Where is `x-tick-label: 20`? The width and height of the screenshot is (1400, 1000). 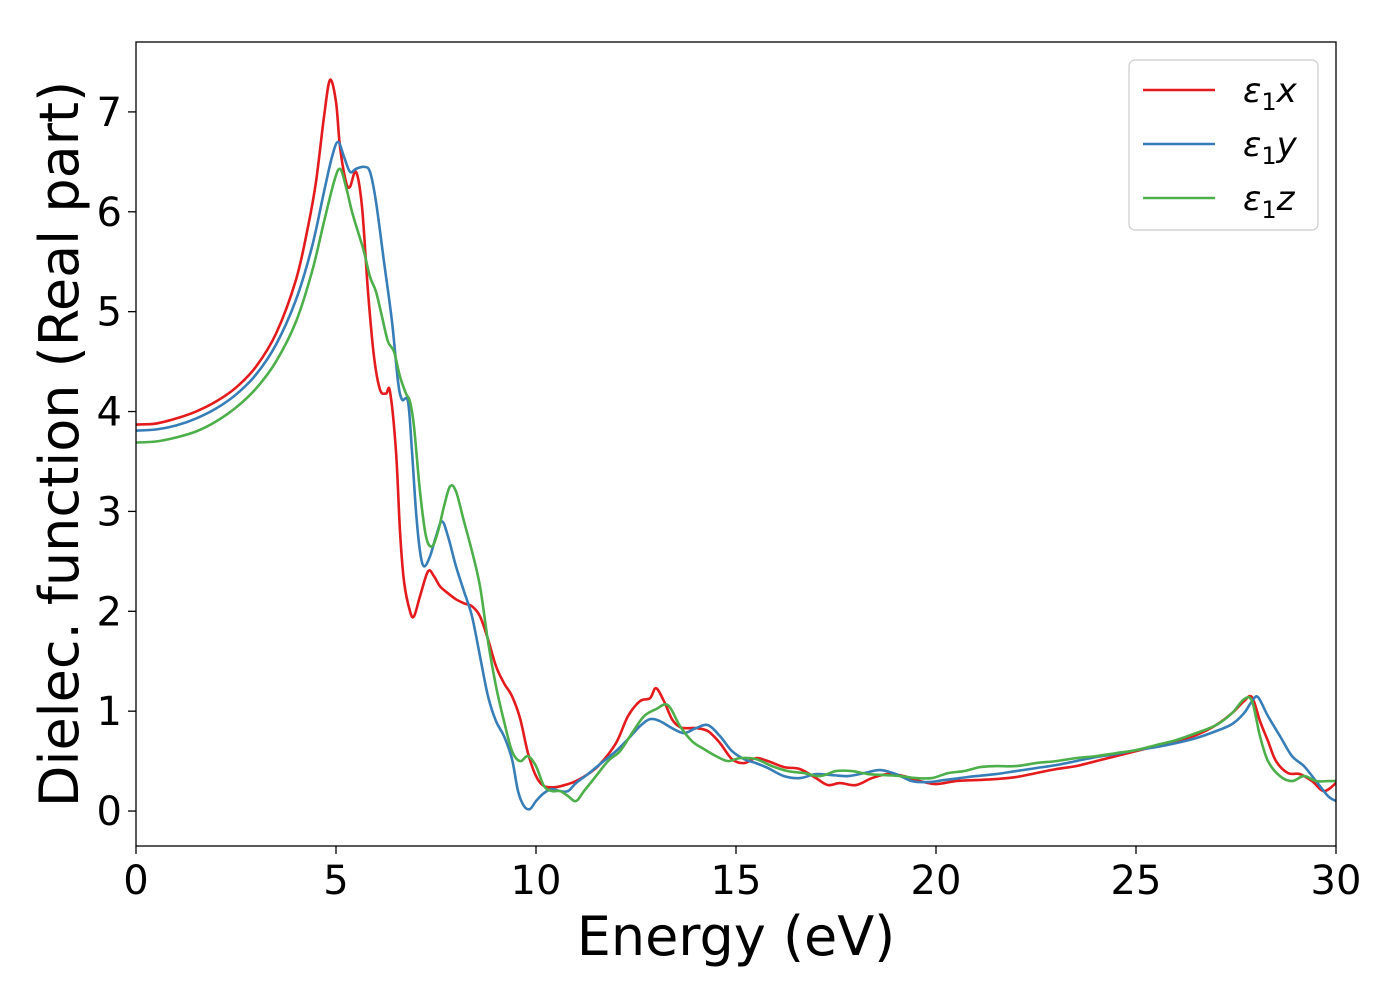
x-tick-label: 20 is located at coordinates (936, 881).